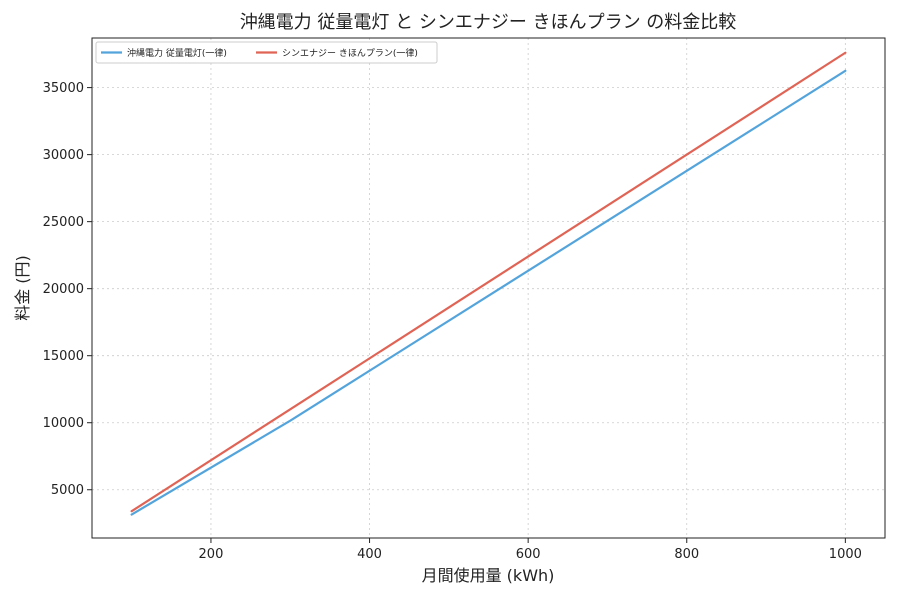  What do you see at coordinates (63, 222) in the screenshot?
I see `y-tick-label: 25000` at bounding box center [63, 222].